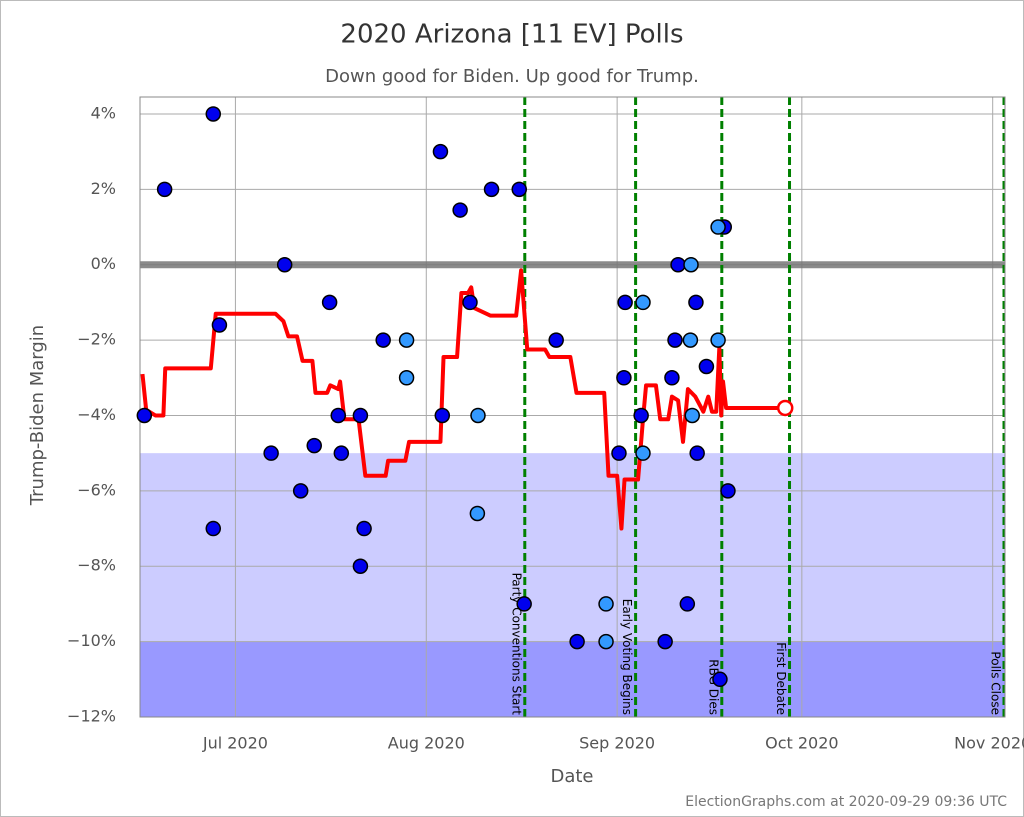  What do you see at coordinates (37, 415) in the screenshot?
I see `y-axis-label: Trump-Biden Margin` at bounding box center [37, 415].